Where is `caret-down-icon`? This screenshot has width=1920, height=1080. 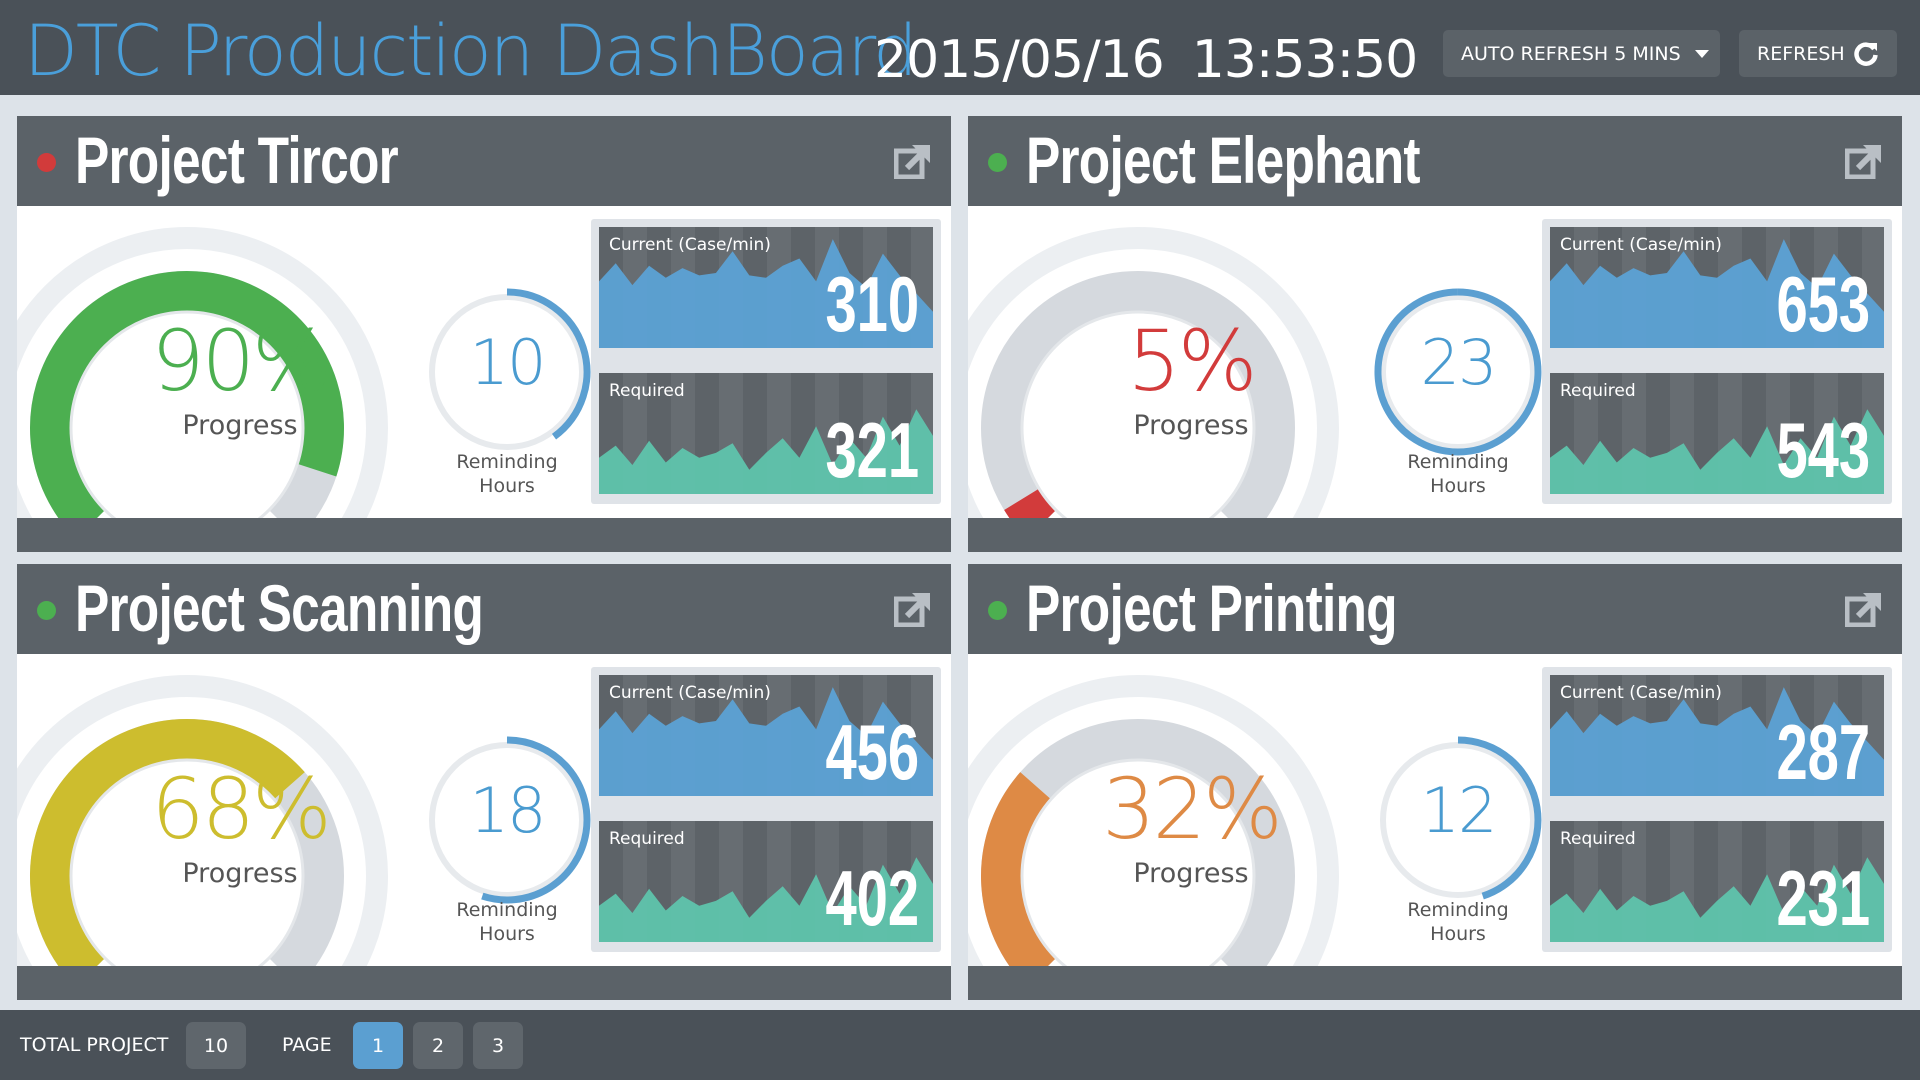
caret-down-icon is located at coordinates (1701, 53).